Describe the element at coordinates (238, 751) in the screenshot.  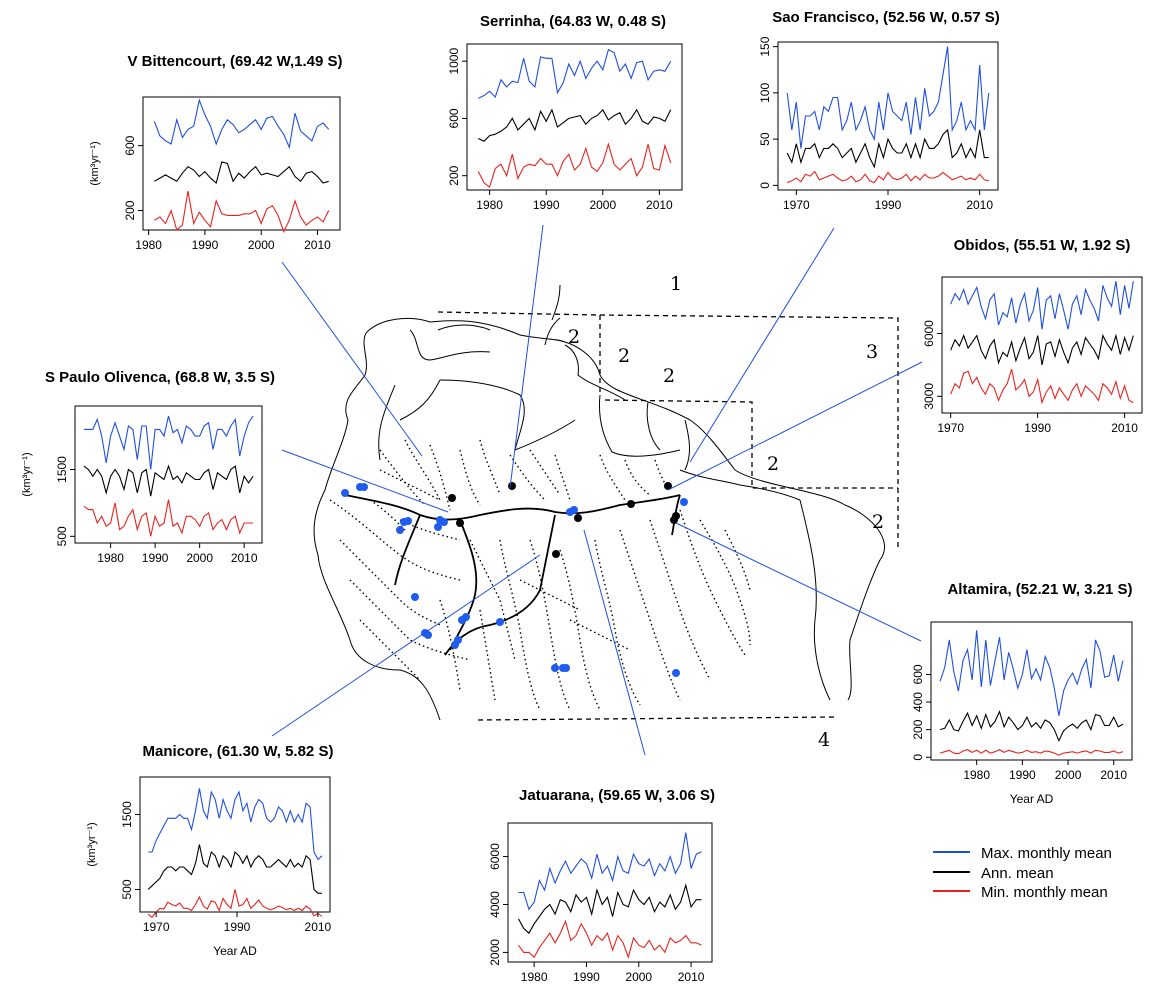
I see `panel-title: Manicore, (61.30 W, 5.82 S)` at that location.